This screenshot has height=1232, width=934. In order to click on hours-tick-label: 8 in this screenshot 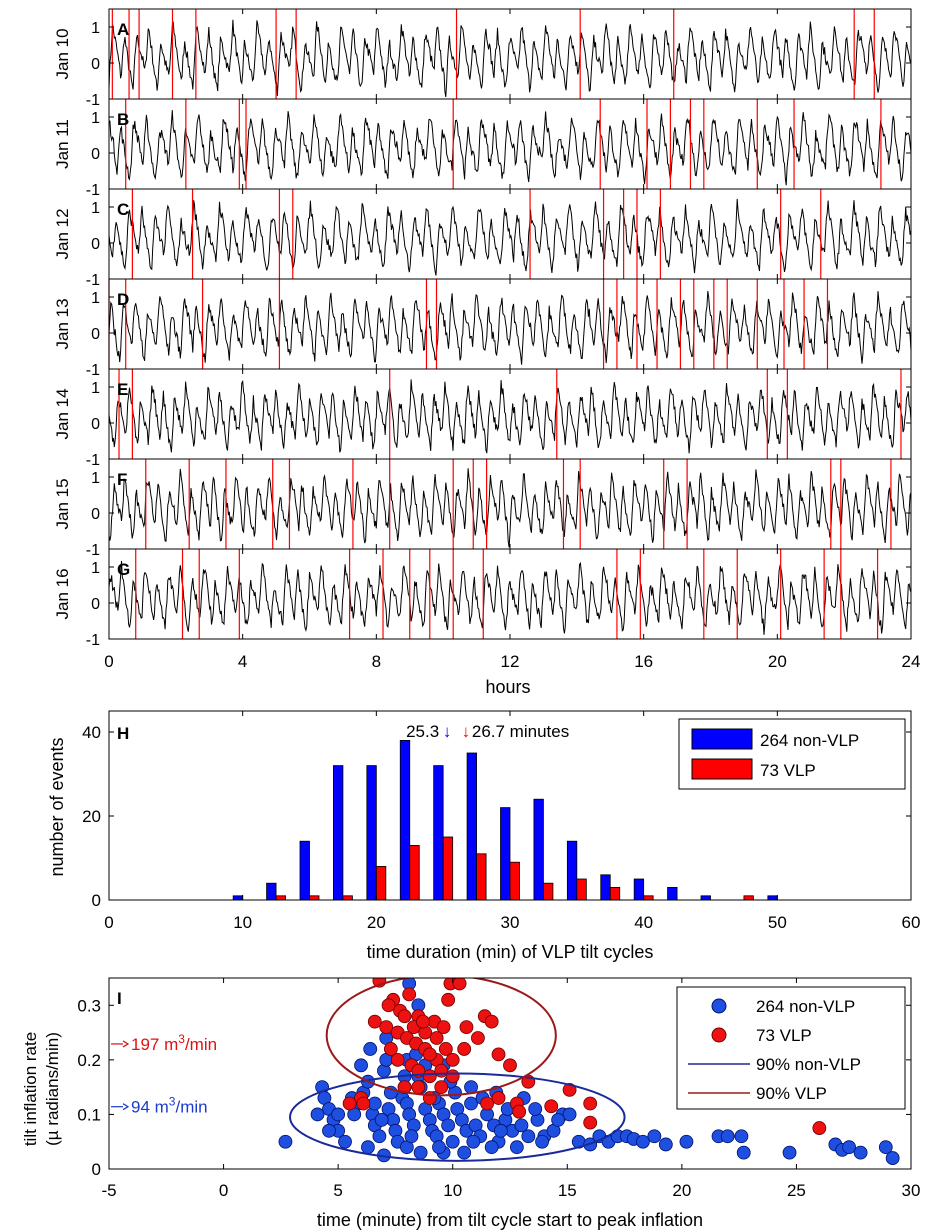, I will do `click(376, 661)`.